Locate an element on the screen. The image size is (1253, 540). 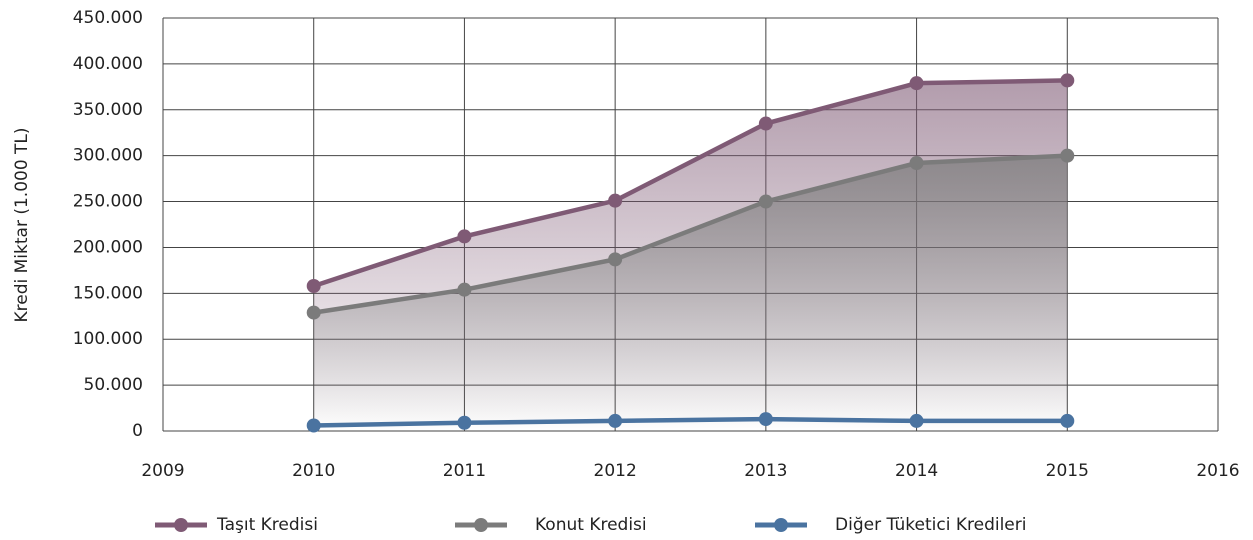
x-tick-label: 2014 is located at coordinates (916, 471).